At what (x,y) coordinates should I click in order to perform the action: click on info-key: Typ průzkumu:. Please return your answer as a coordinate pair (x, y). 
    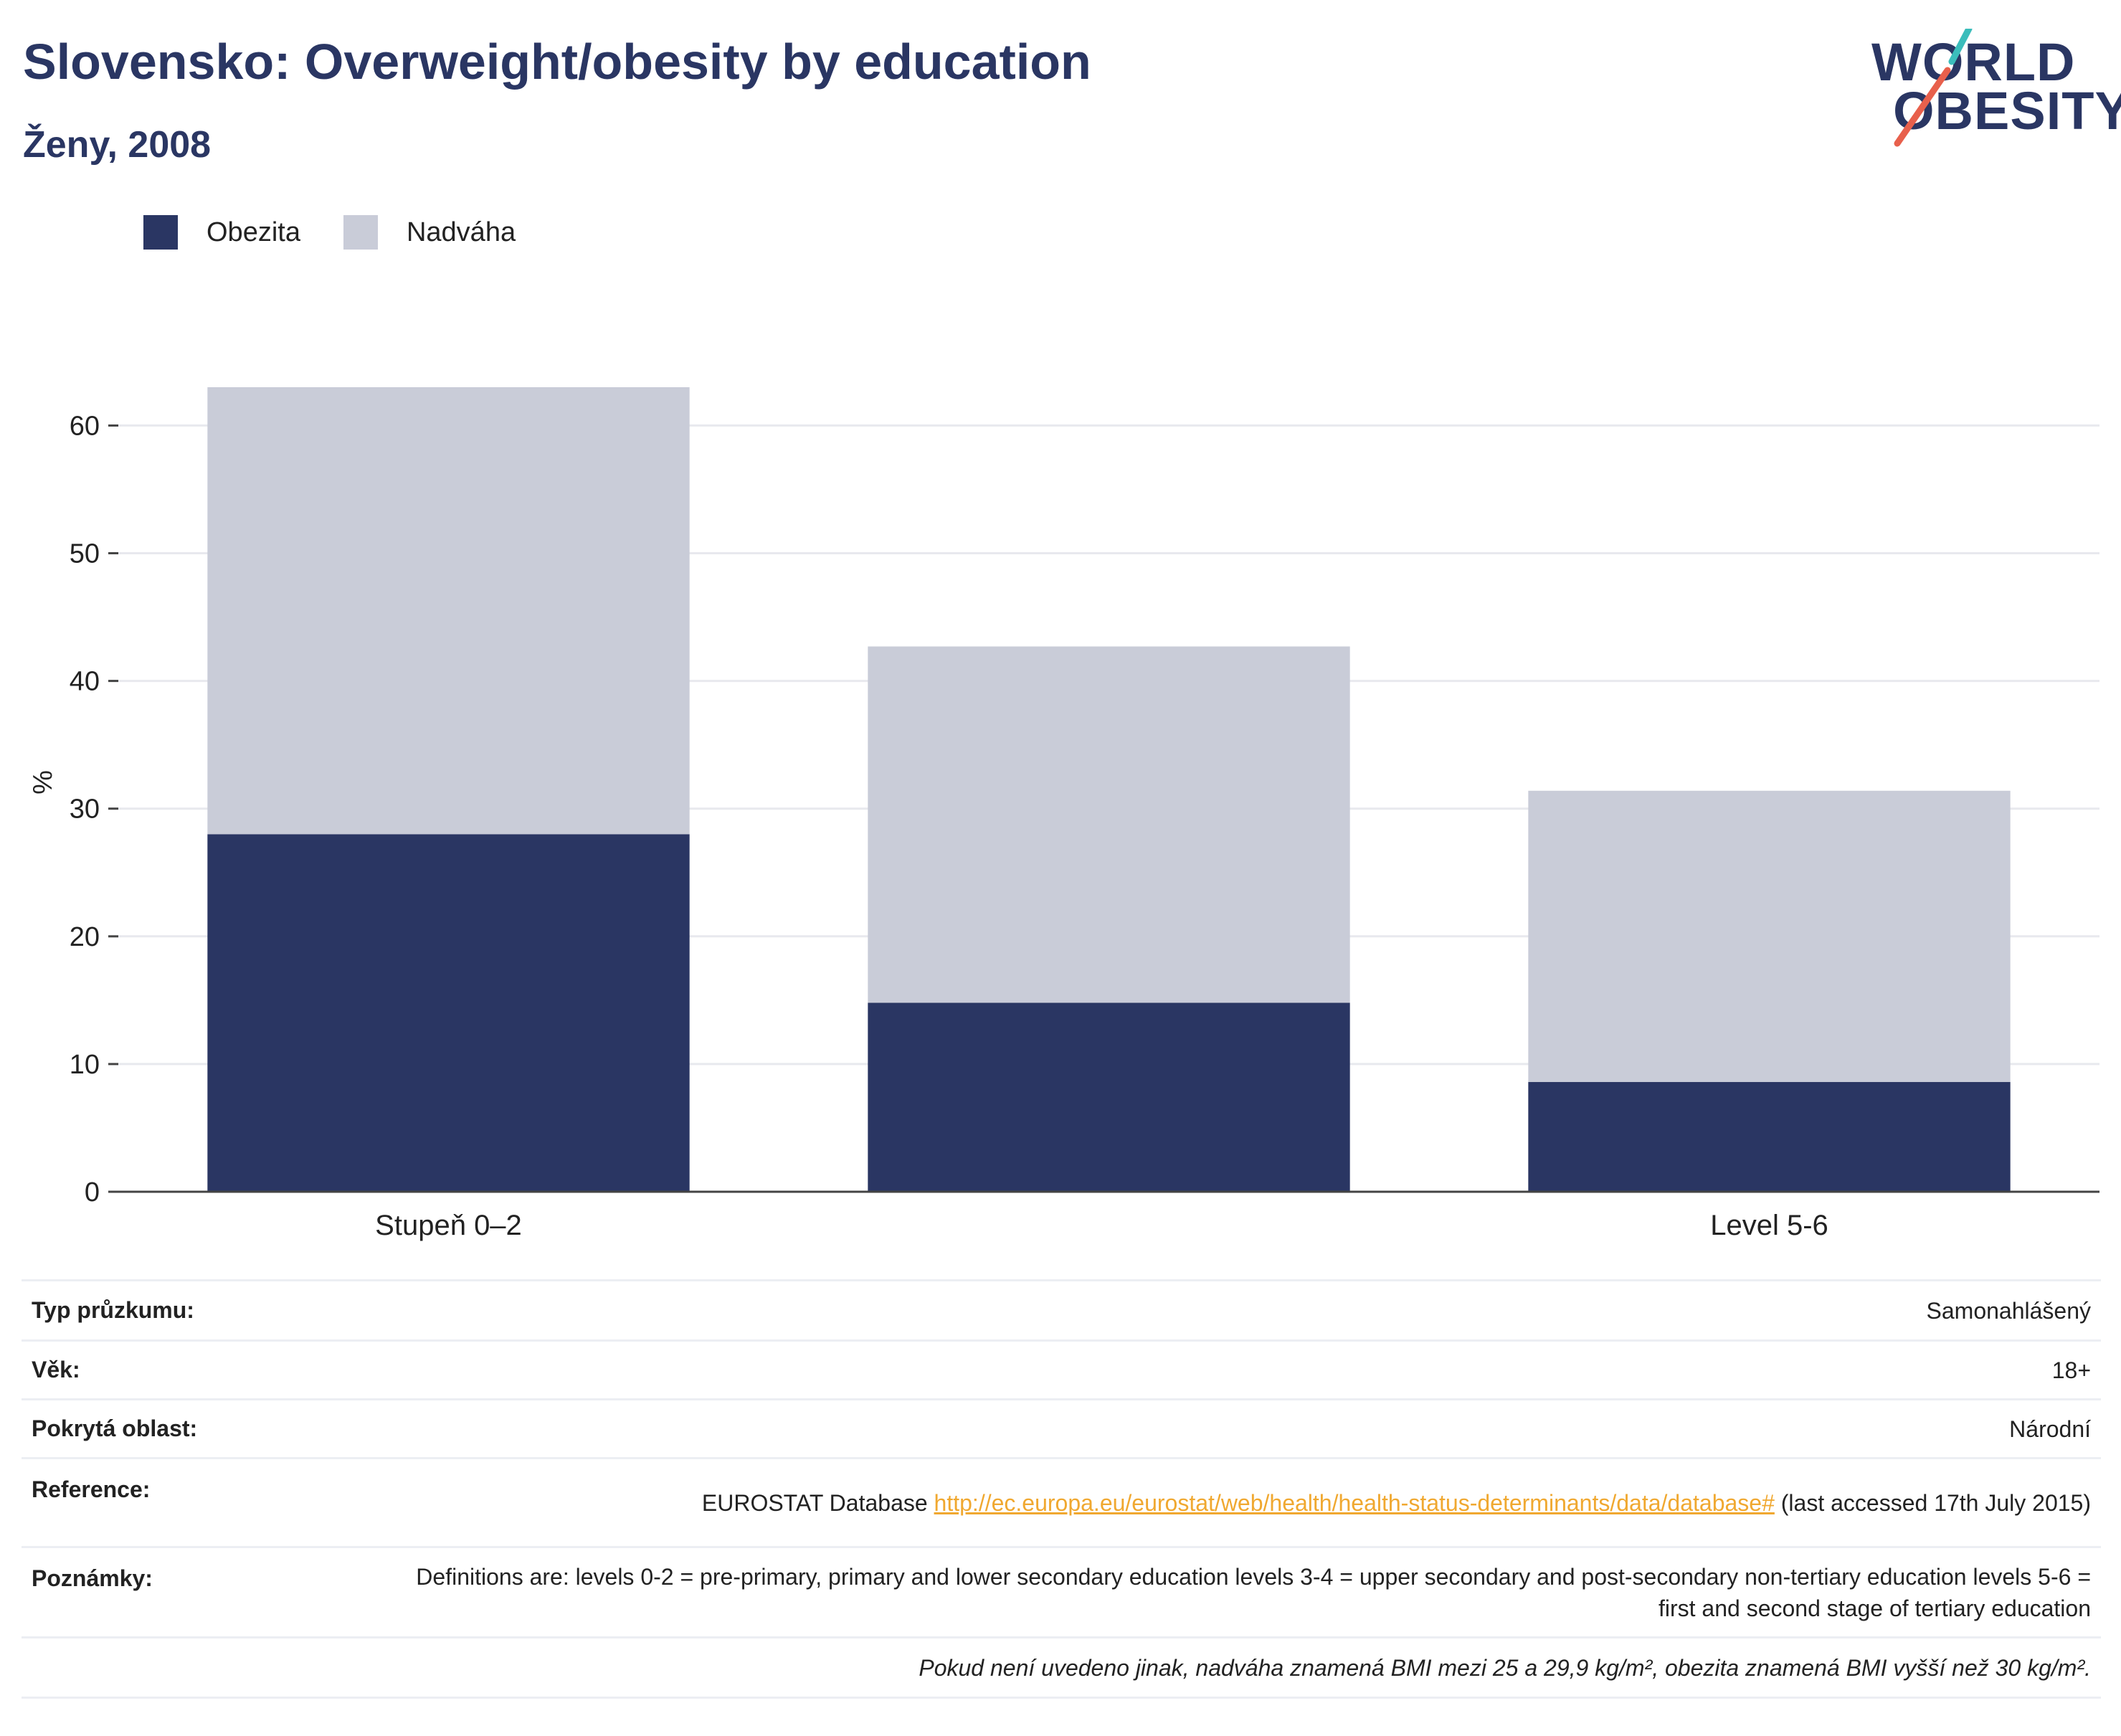
    Looking at the image, I should click on (211, 1310).